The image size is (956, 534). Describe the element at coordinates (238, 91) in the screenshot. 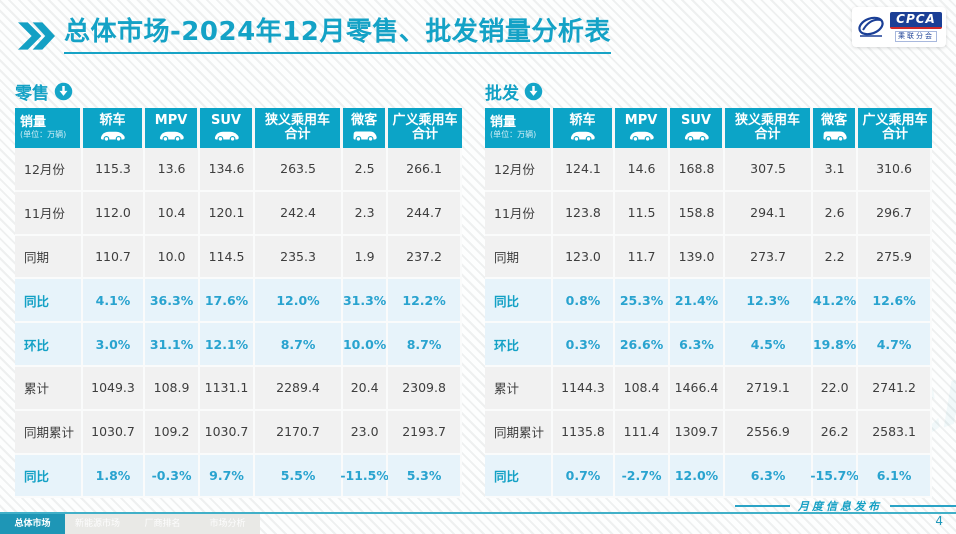

I see `retail-section-header: 零售` at that location.